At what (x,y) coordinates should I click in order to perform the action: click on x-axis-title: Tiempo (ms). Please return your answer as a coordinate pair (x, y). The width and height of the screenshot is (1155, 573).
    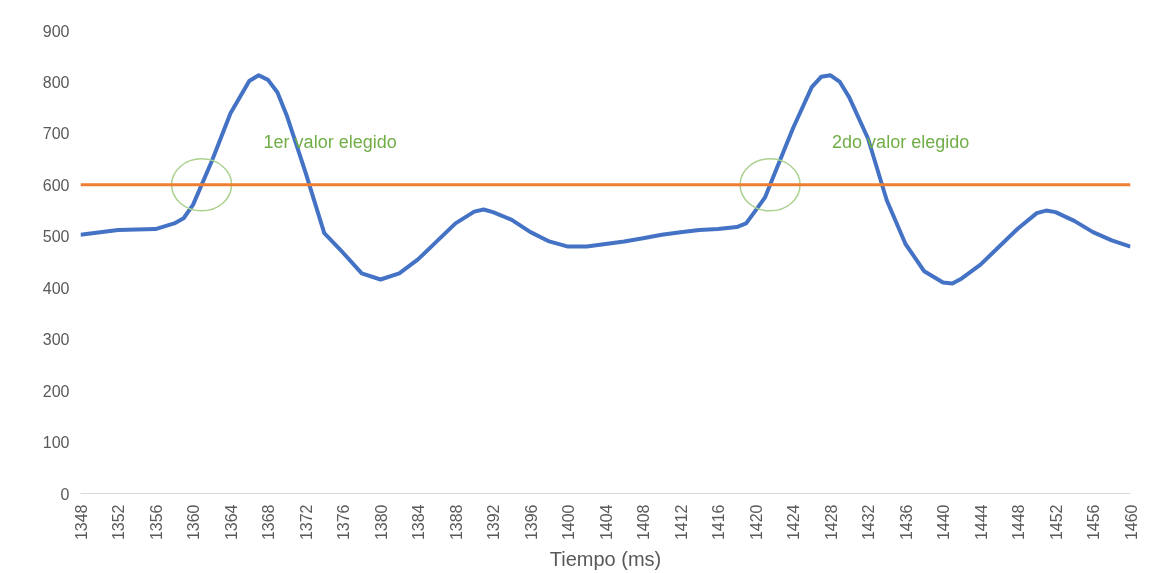
    Looking at the image, I should click on (605, 559).